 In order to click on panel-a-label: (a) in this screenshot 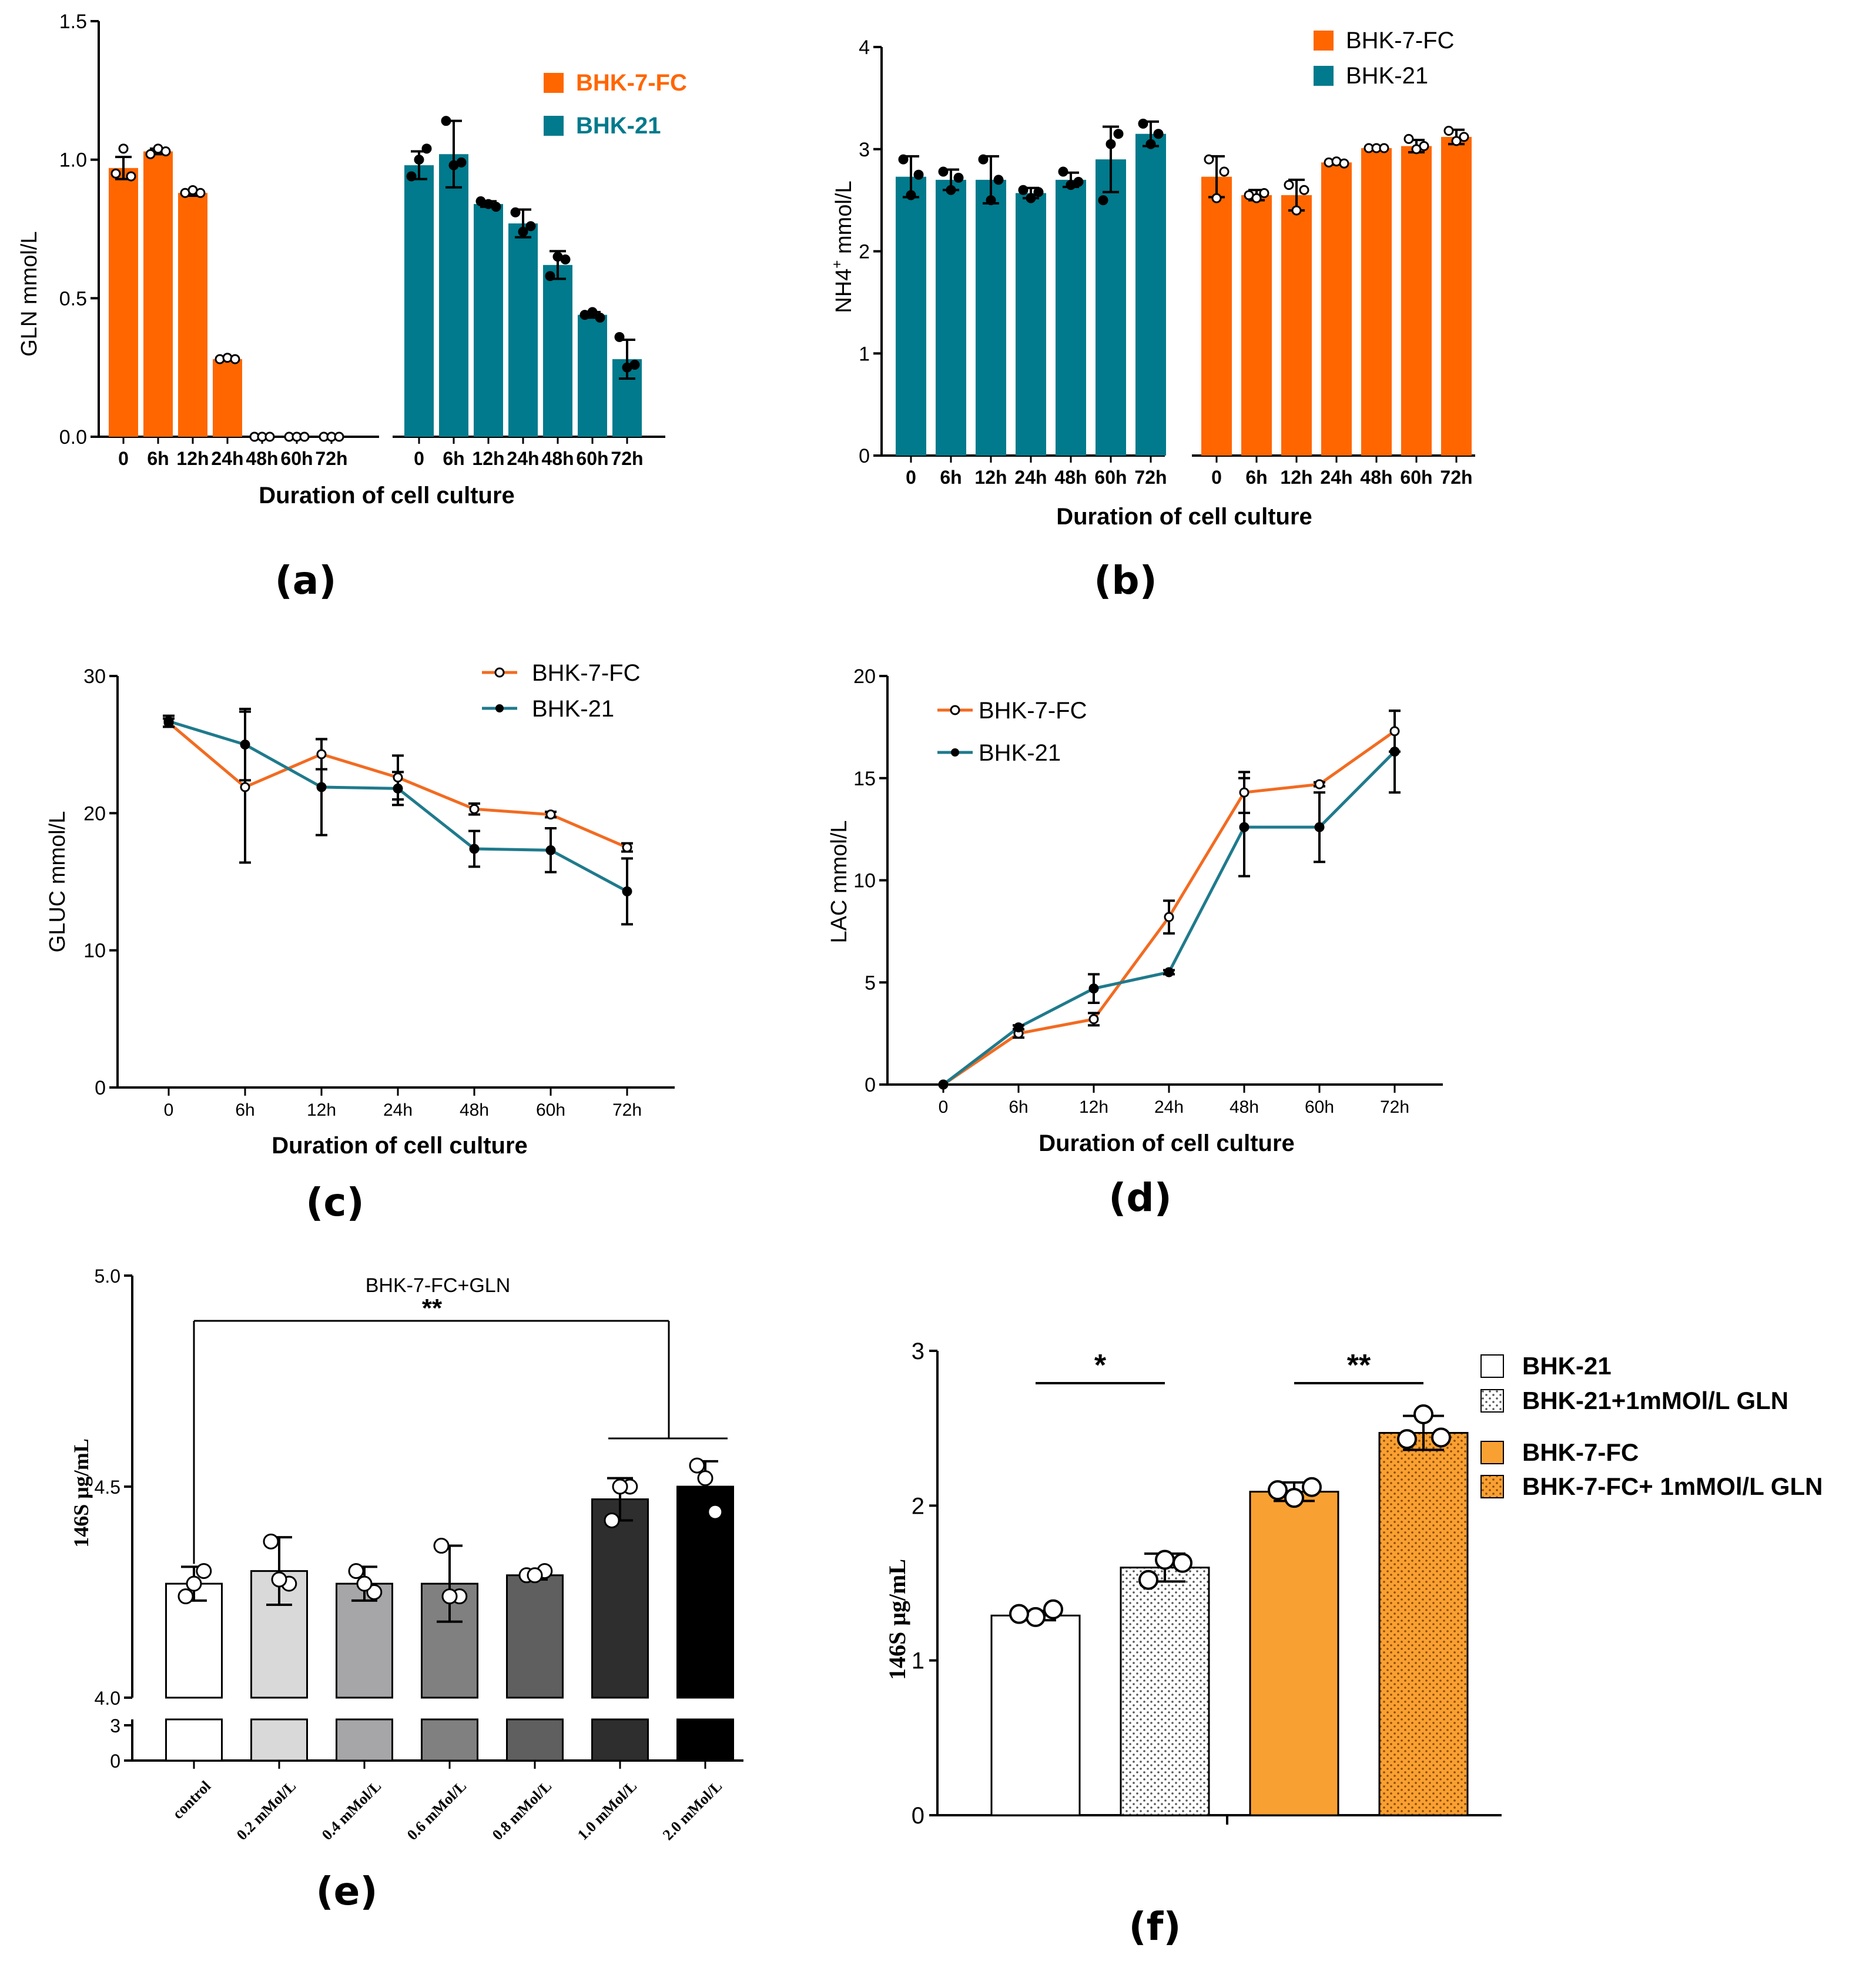, I will do `click(306, 580)`.